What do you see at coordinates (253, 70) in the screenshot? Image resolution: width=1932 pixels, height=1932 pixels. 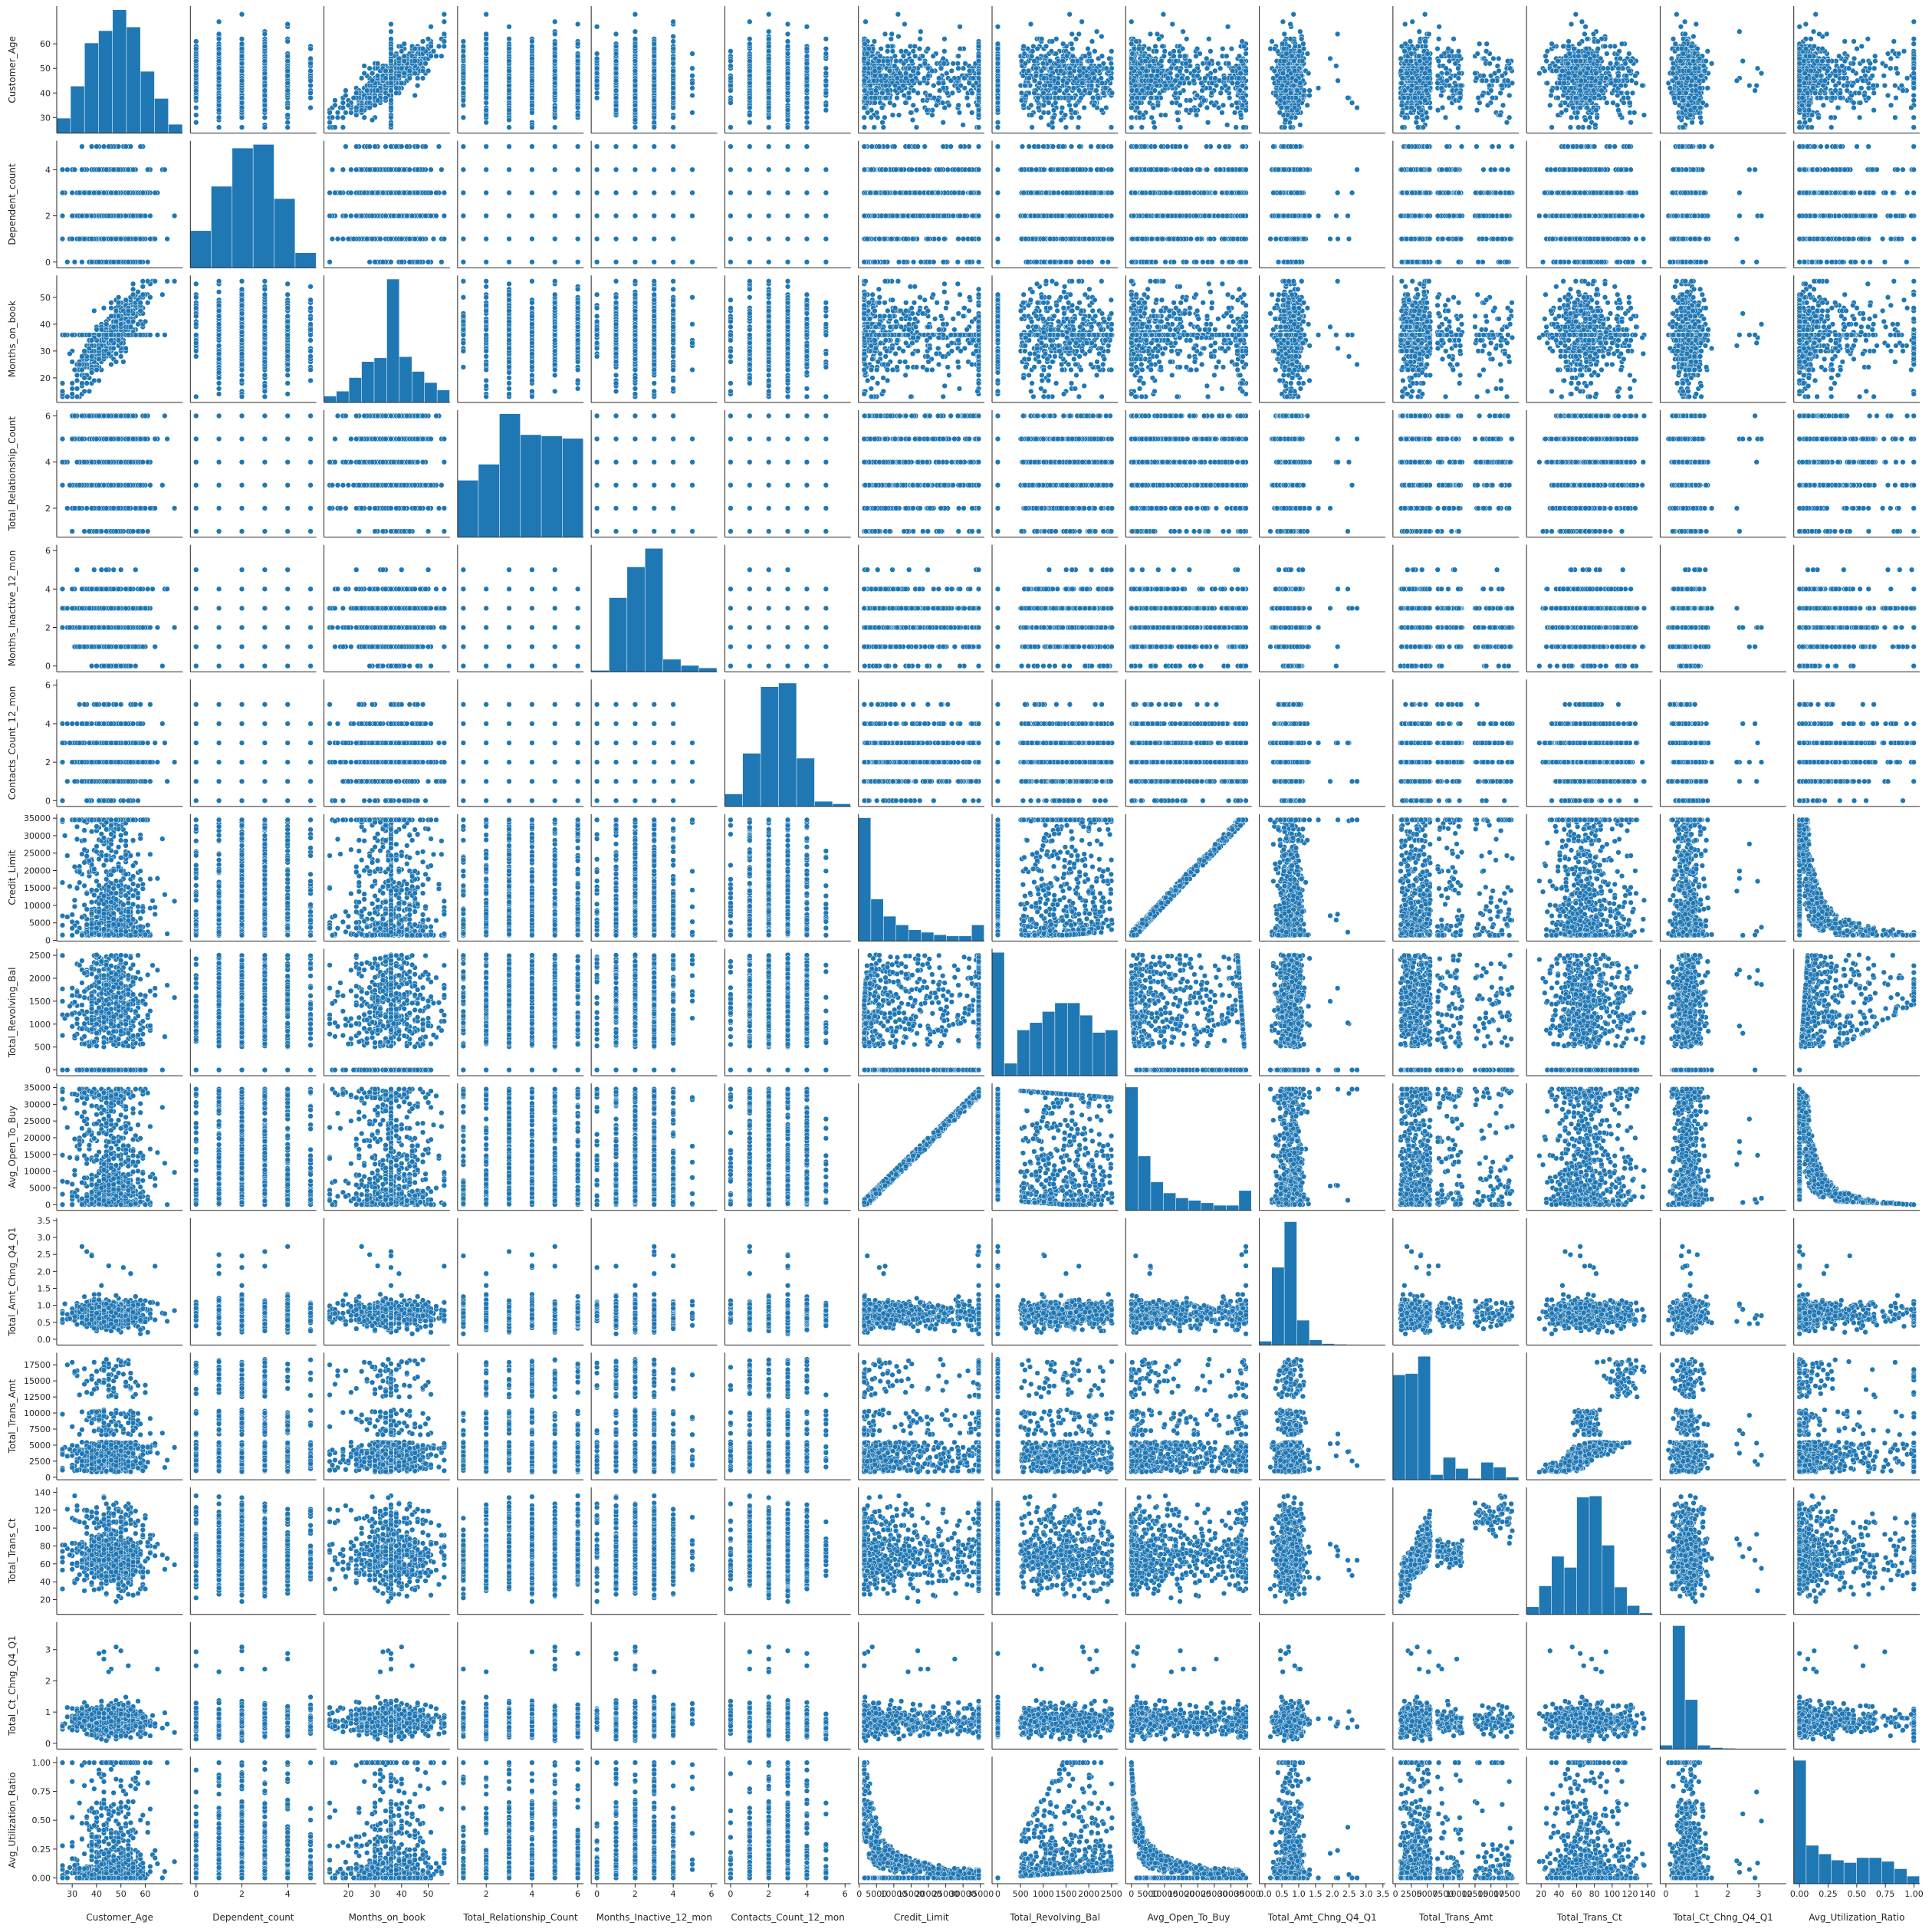 I see `panel-Customer_Age-vs-Dependent_count` at bounding box center [253, 70].